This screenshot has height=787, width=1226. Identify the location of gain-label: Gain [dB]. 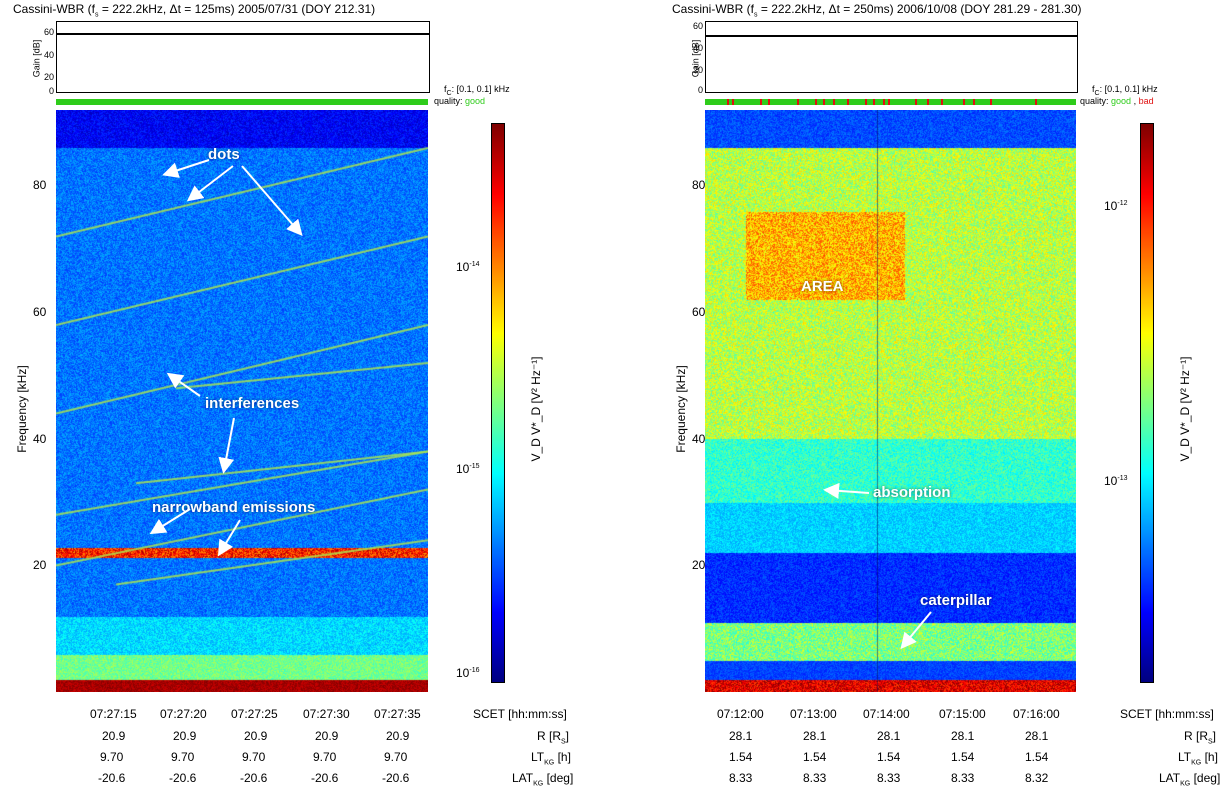
(695, 58).